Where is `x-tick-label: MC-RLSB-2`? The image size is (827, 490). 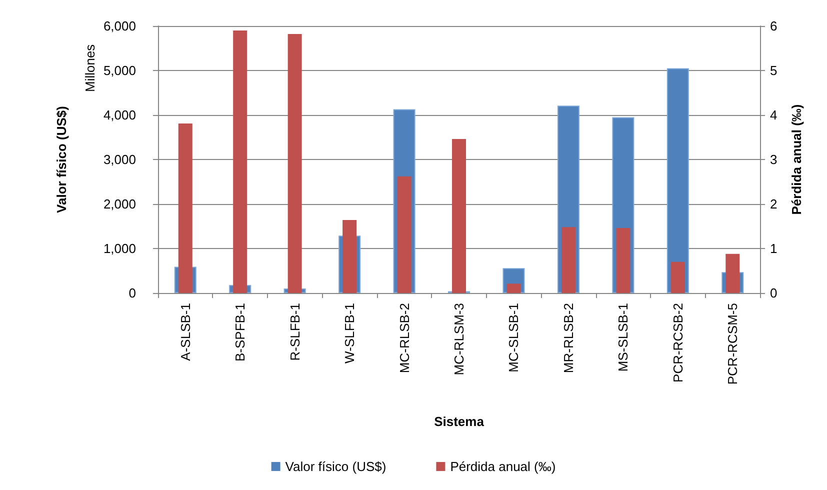
x-tick-label: MC-RLSB-2 is located at coordinates (404, 338).